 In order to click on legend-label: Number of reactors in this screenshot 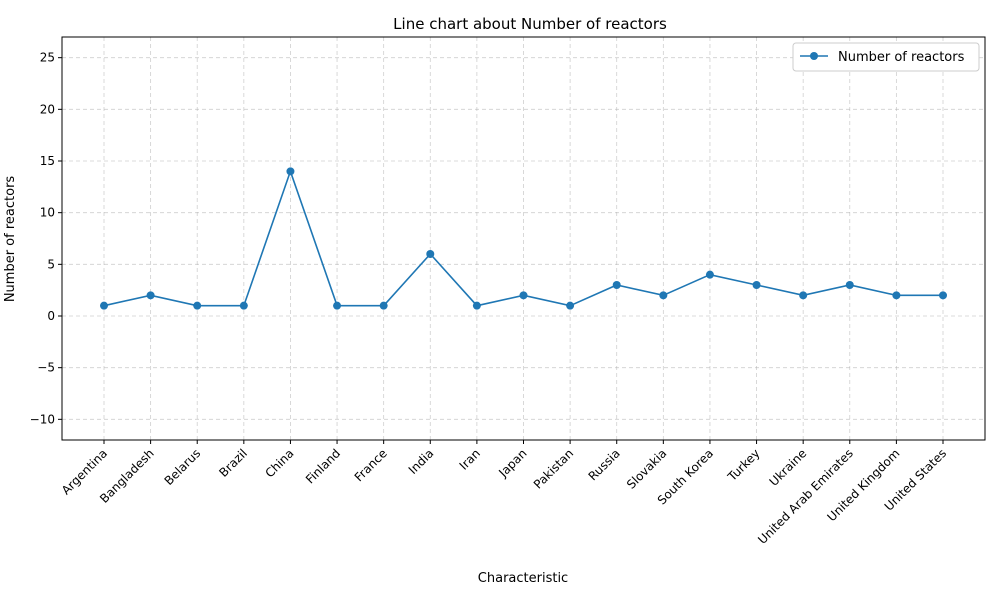, I will do `click(901, 57)`.